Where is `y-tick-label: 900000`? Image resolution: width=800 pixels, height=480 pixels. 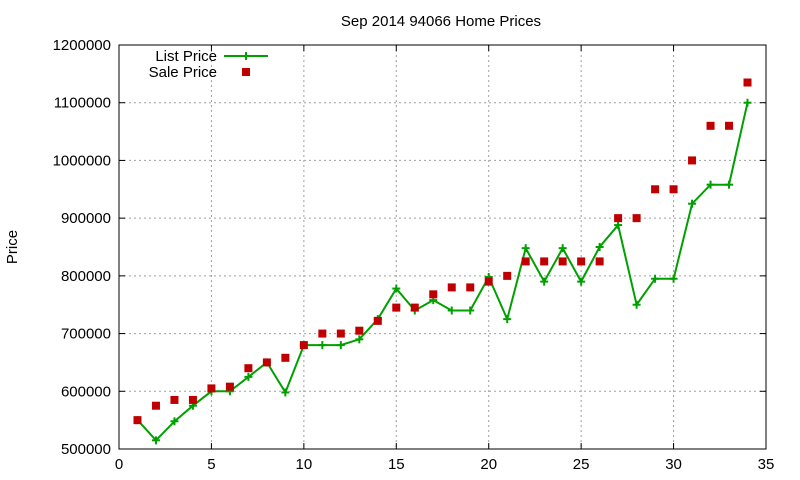 y-tick-label: 900000 is located at coordinates (86, 218).